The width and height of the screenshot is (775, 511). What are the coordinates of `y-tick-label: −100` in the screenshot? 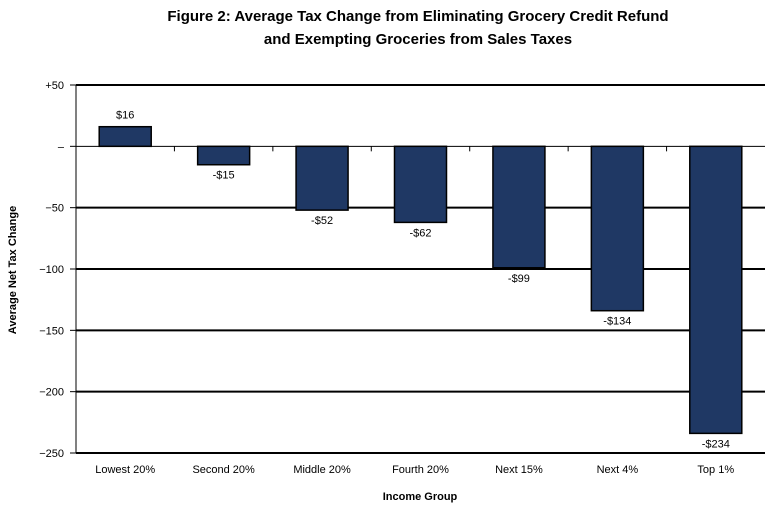 It's located at (51, 270).